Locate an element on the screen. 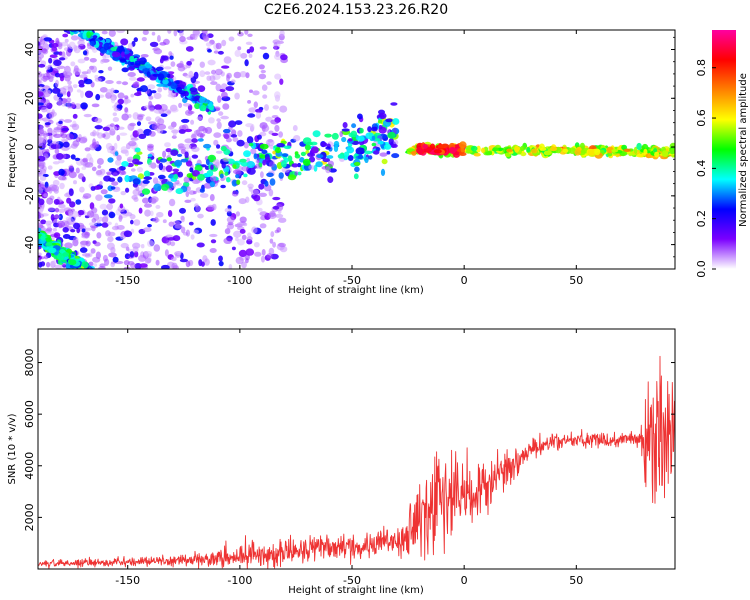  spectrogram-xtick-label: -150 is located at coordinates (127, 280).